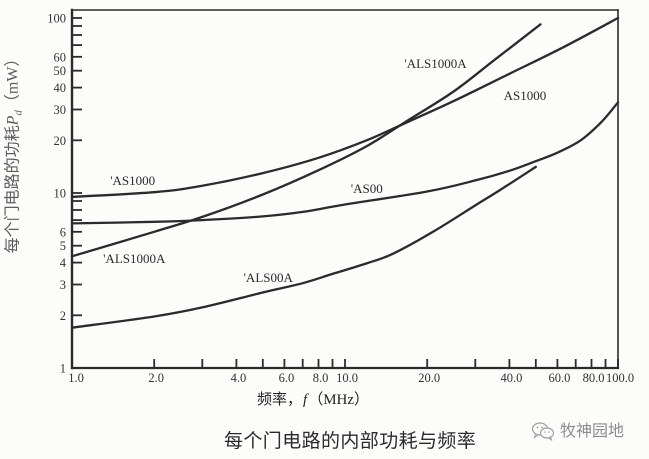 This screenshot has height=459, width=649. I want to click on y-axis-label-text: 每个门电路的功耗, so click(13, 189).